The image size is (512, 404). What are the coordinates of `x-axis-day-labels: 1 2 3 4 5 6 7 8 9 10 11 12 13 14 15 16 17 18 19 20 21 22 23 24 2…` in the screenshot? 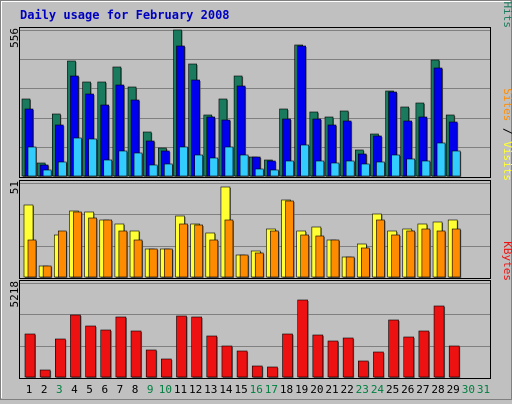 It's located at (258, 389).